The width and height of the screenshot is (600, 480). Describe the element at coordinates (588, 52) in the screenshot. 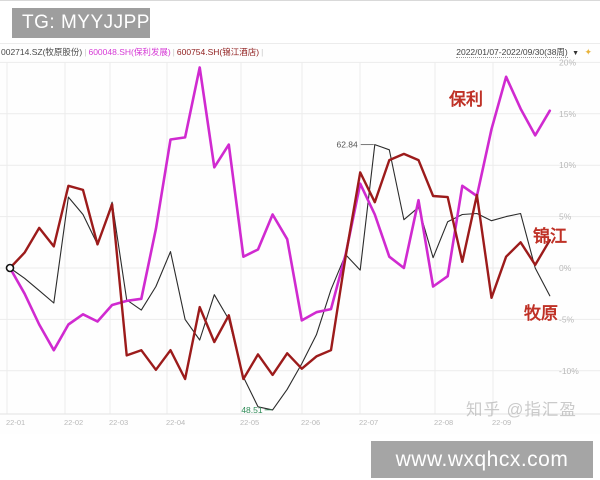

I see `sparkle-icon: ✦` at that location.